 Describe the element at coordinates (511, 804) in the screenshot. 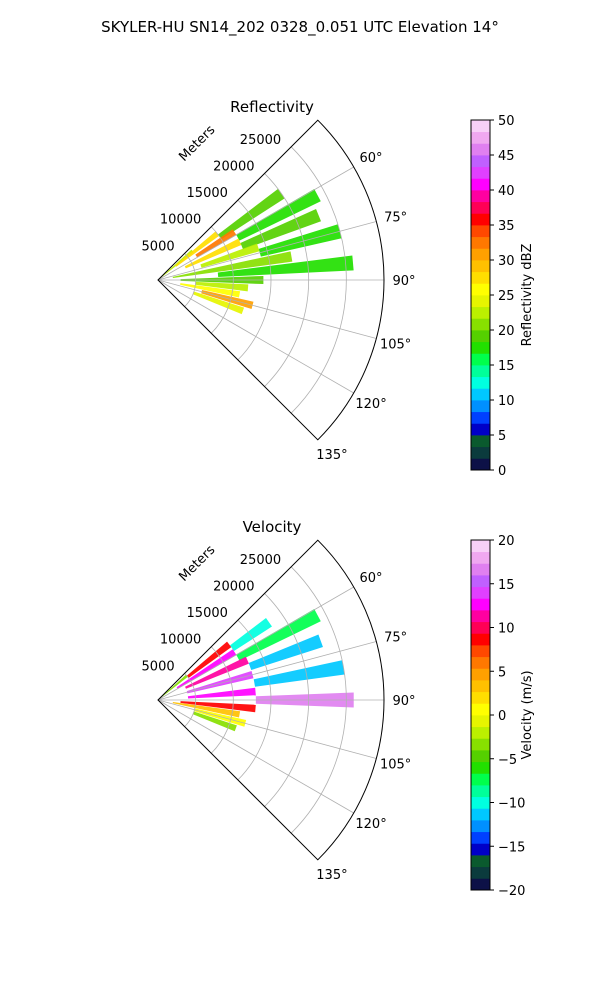

I see `colorbar-tick-label: −10` at that location.